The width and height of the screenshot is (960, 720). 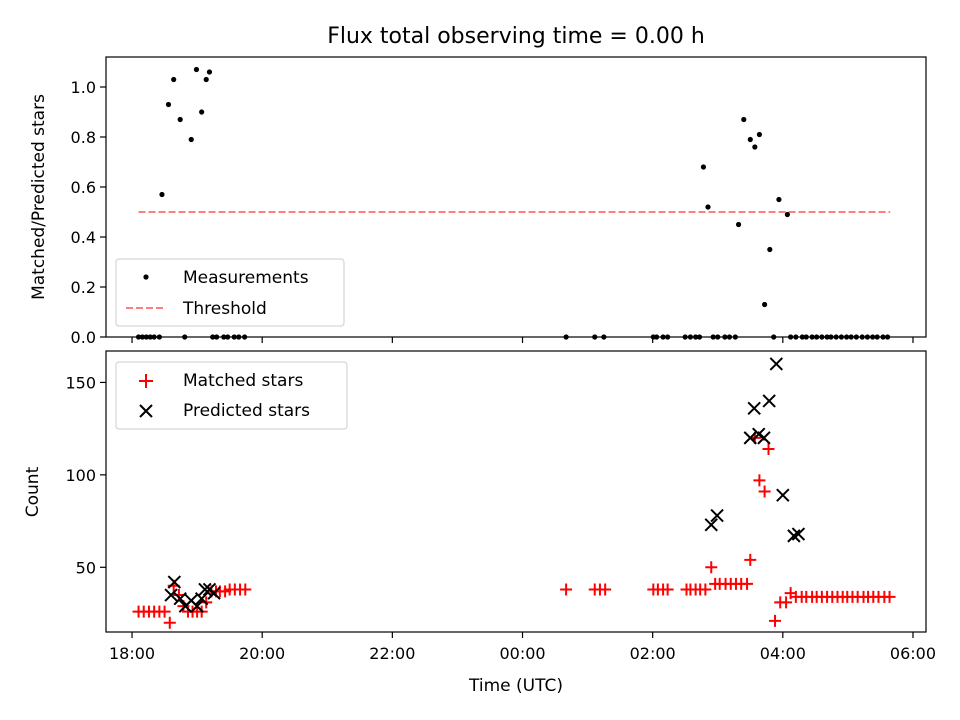 What do you see at coordinates (522, 653) in the screenshot?
I see `x-tick-label: 00:00` at bounding box center [522, 653].